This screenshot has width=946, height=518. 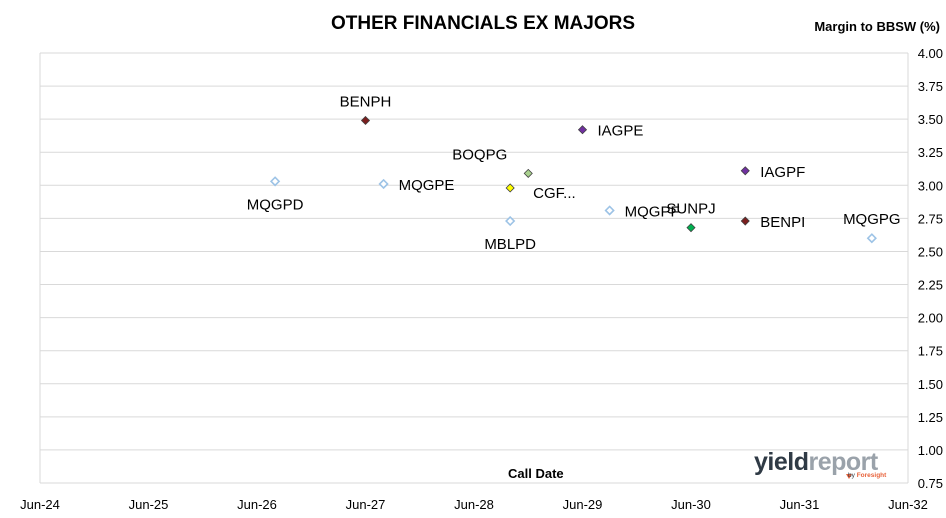 What do you see at coordinates (275, 204) in the screenshot?
I see `data-label: MQGPD` at bounding box center [275, 204].